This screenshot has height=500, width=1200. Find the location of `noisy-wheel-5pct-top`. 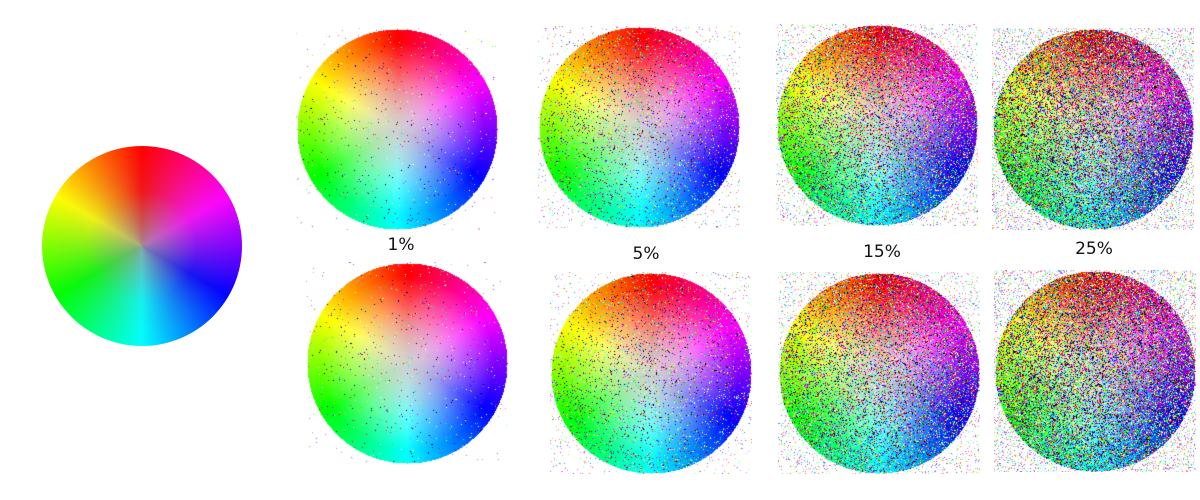

noisy-wheel-5pct-top is located at coordinates (639, 129).